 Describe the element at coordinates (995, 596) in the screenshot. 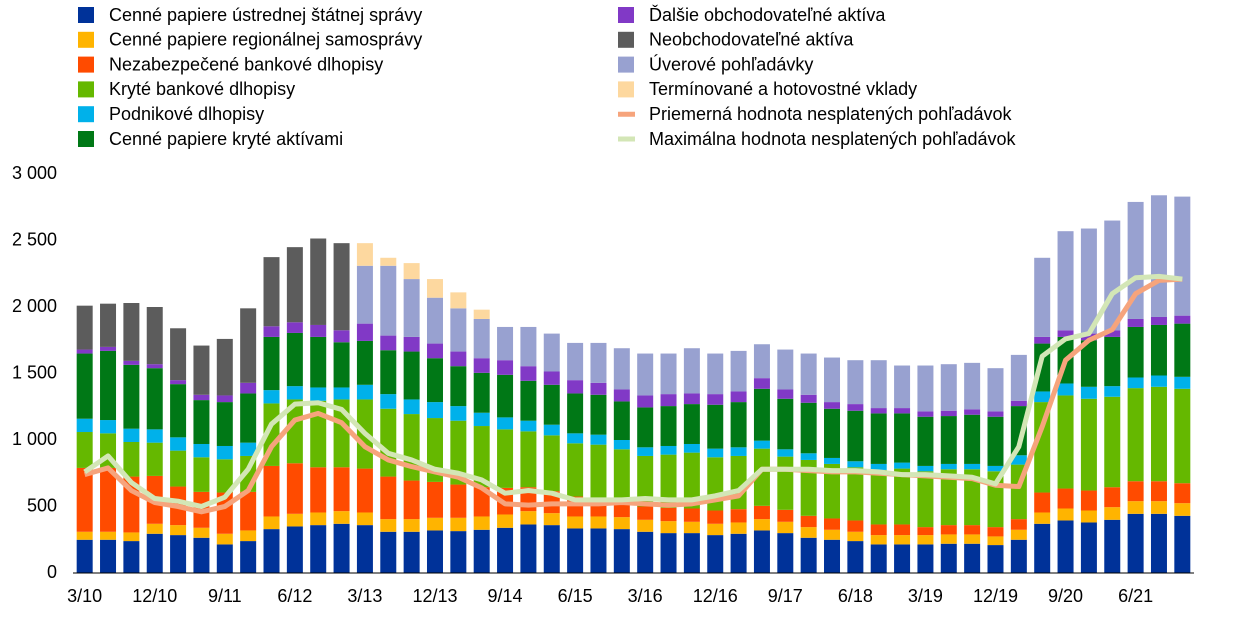

I see `x-tick-label: 12/19` at that location.